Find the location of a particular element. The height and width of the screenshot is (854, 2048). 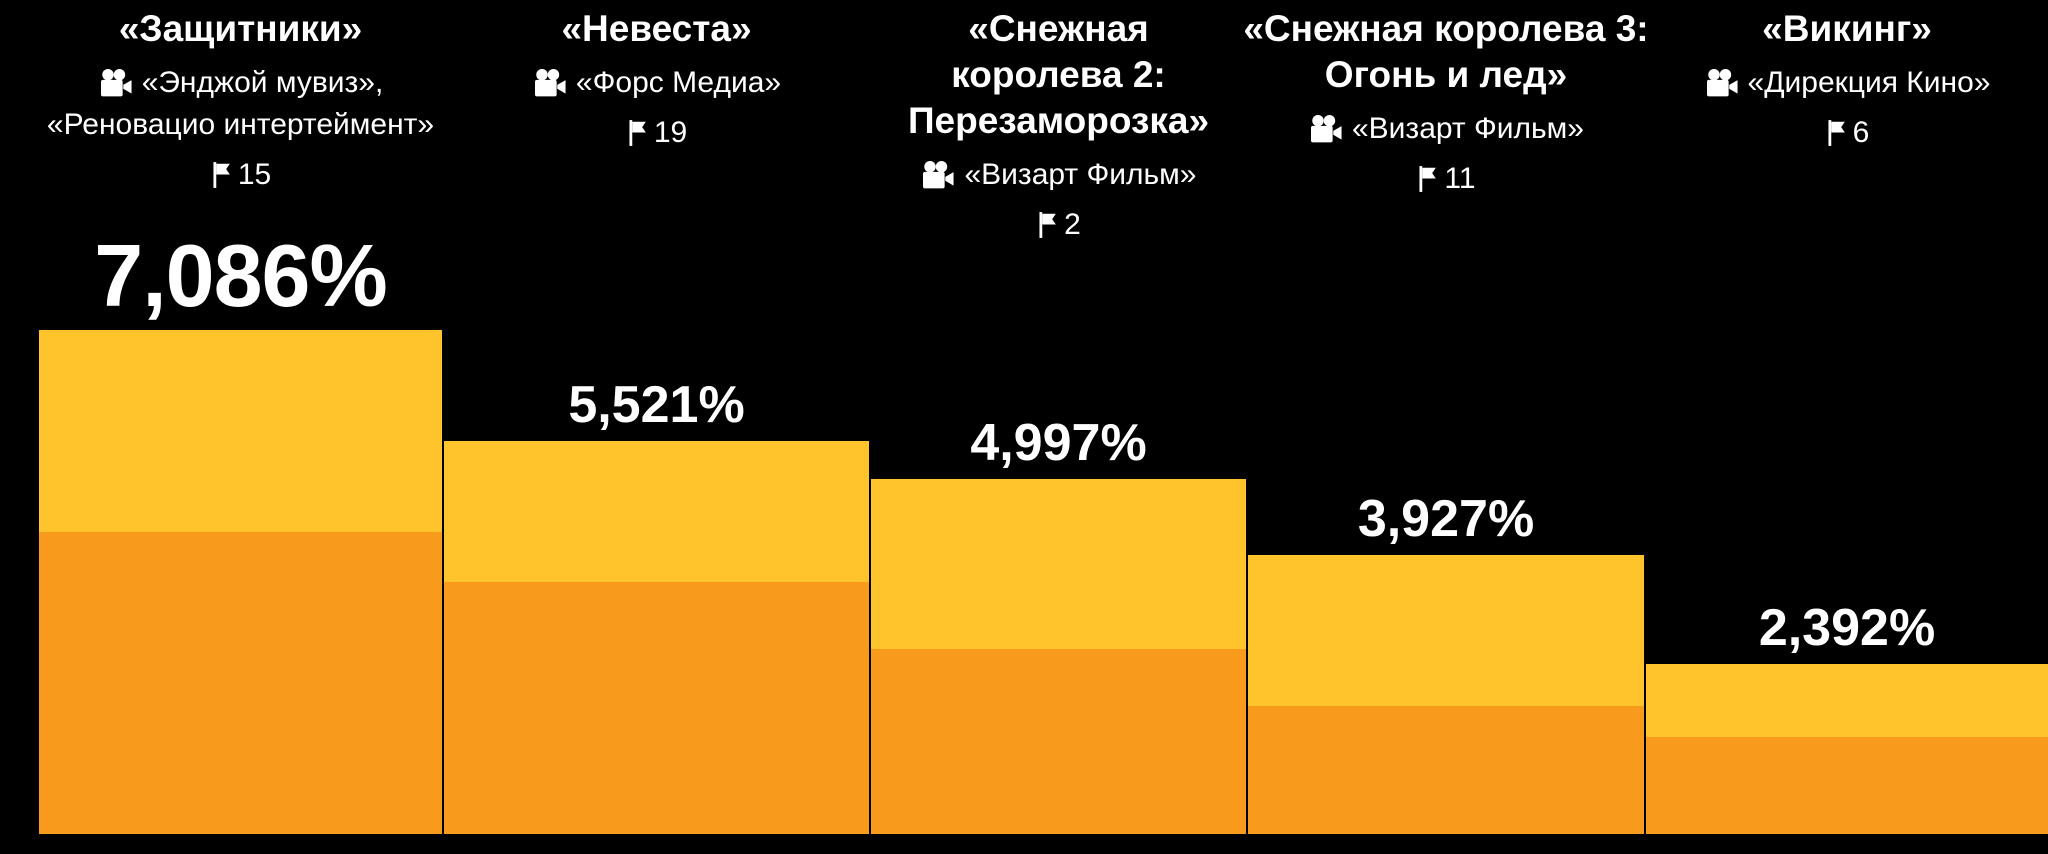

flag-row: 11 is located at coordinates (1446, 179).